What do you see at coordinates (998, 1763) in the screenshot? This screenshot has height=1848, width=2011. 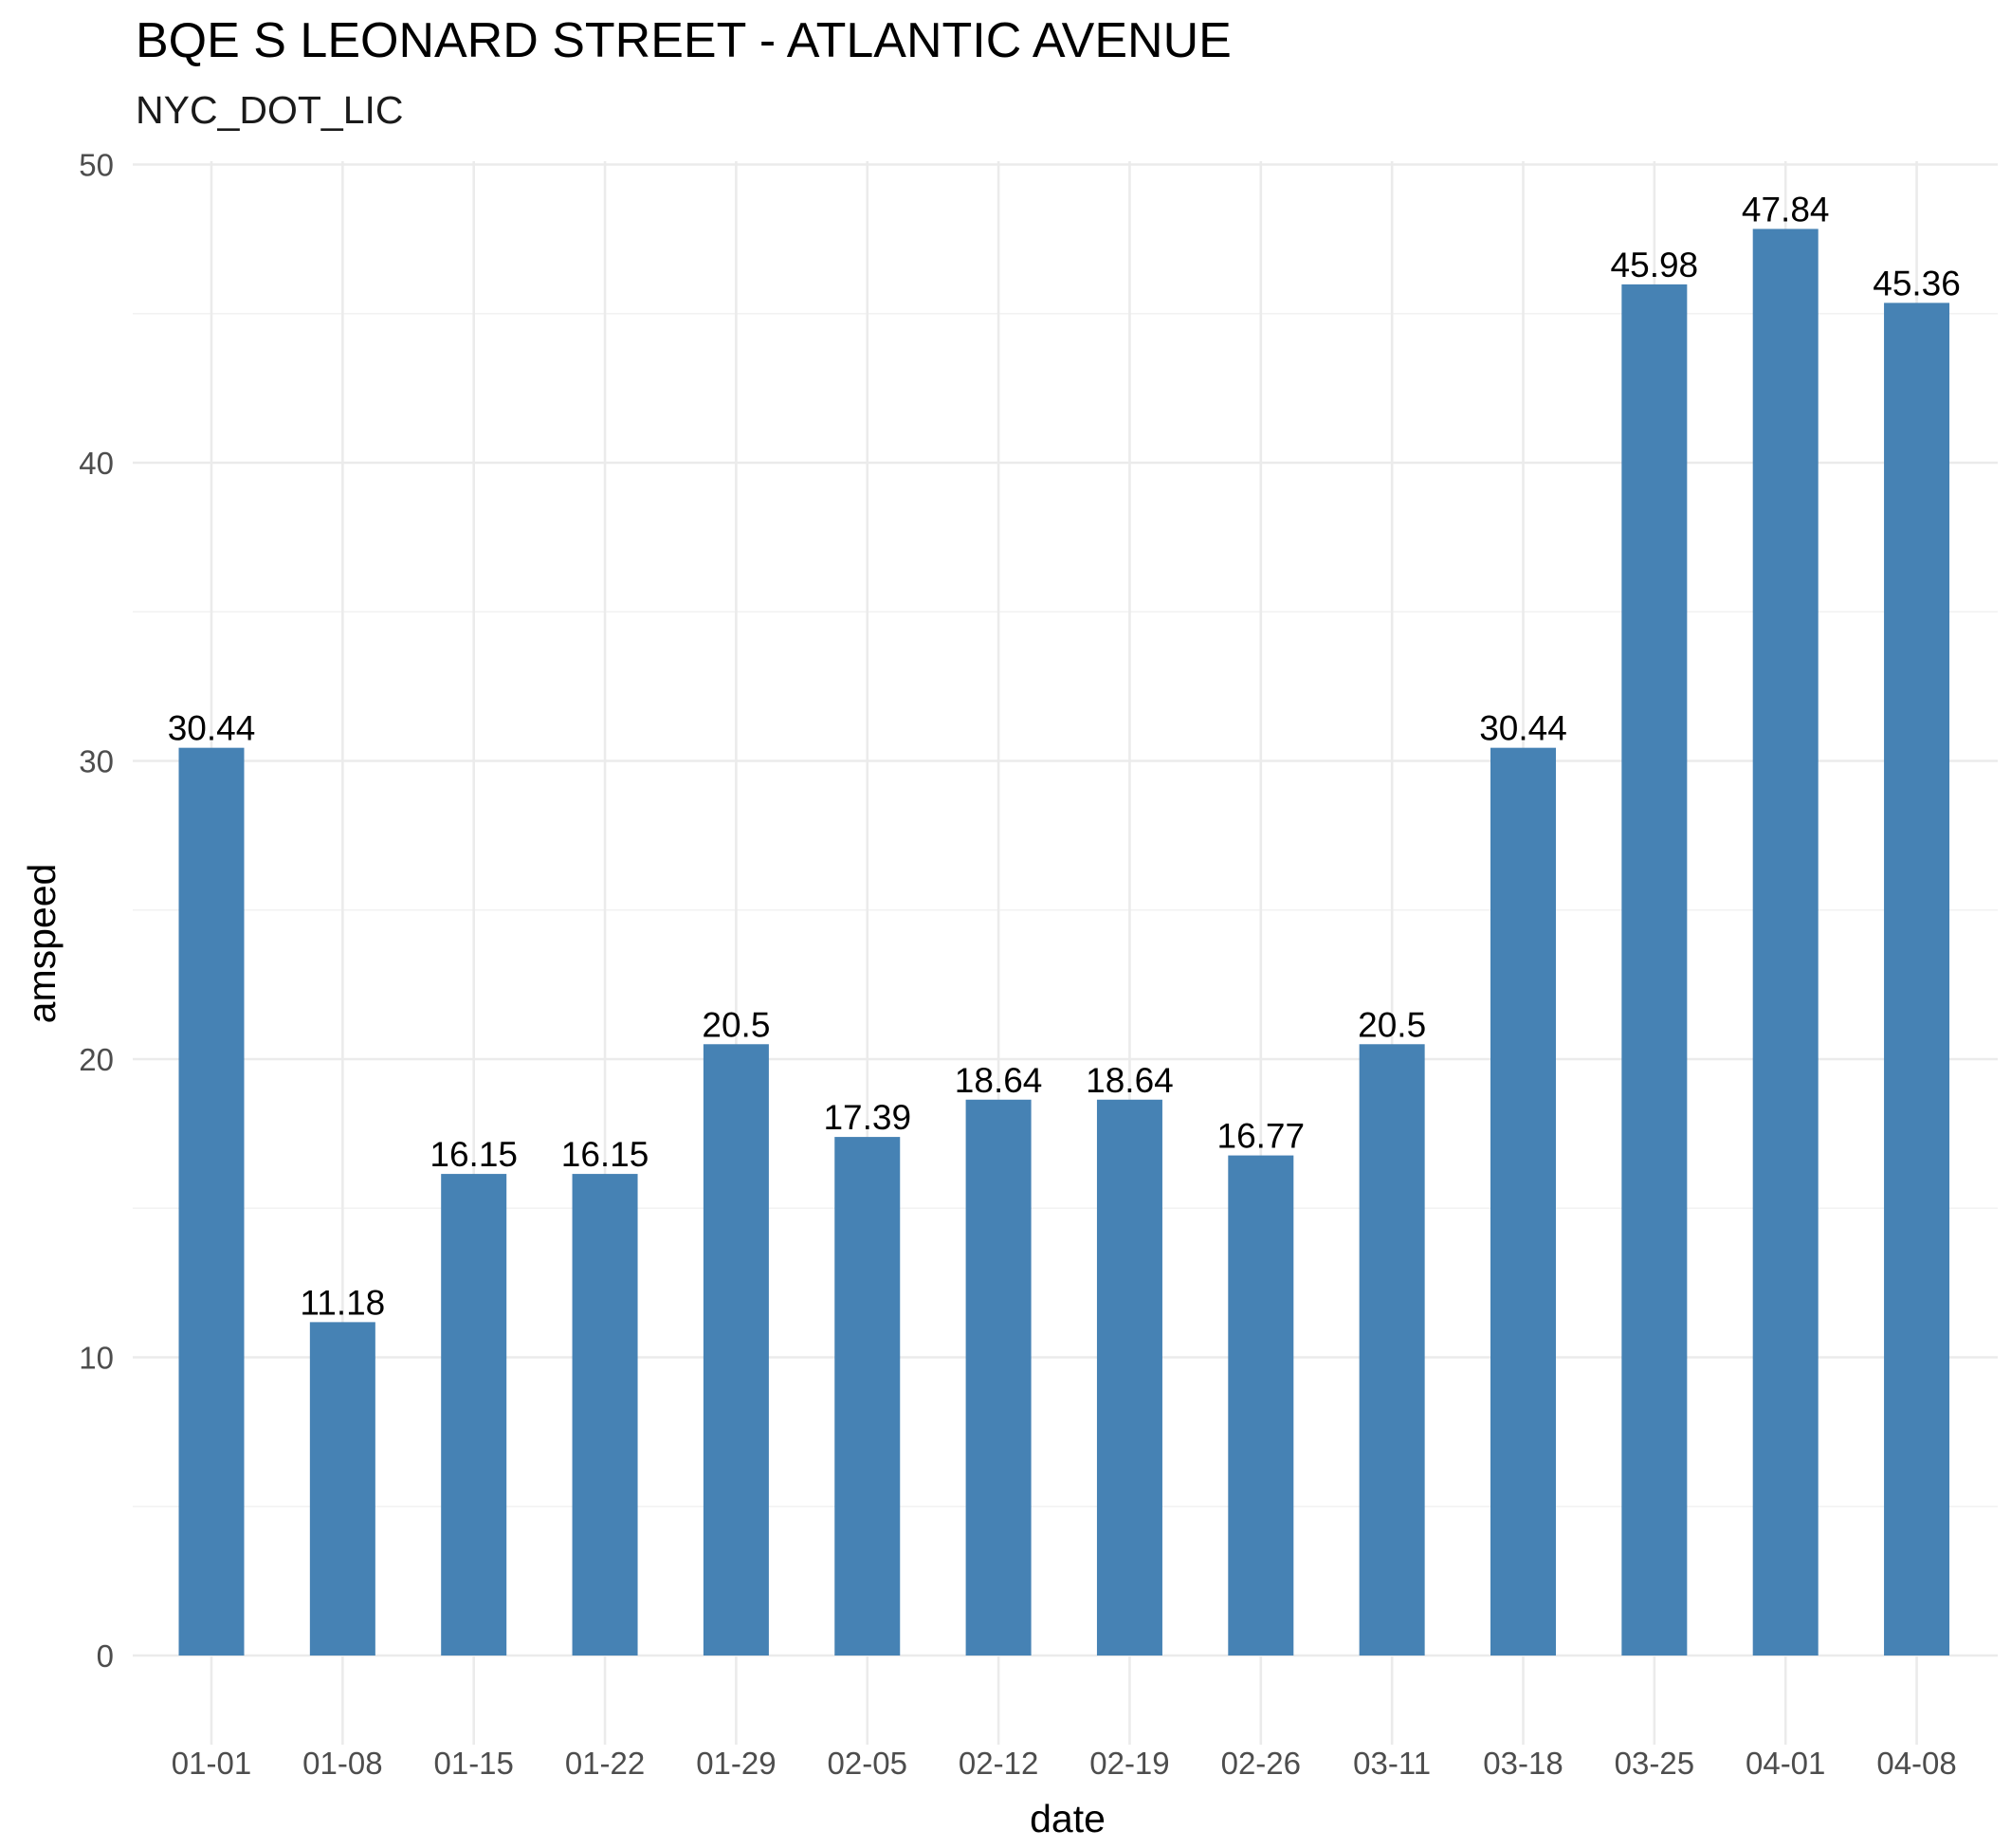 I see `x-tick-label: 02-12` at bounding box center [998, 1763].